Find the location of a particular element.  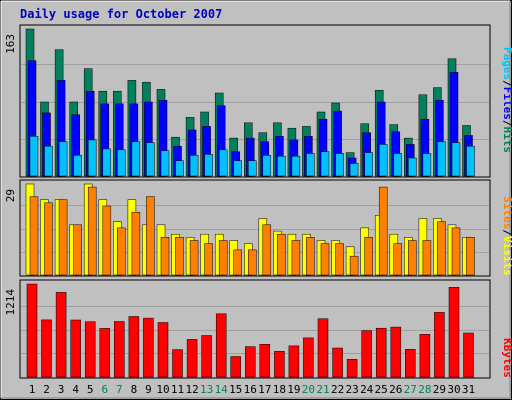

kbytes-y-tick: 1214 is located at coordinates (10, 302).